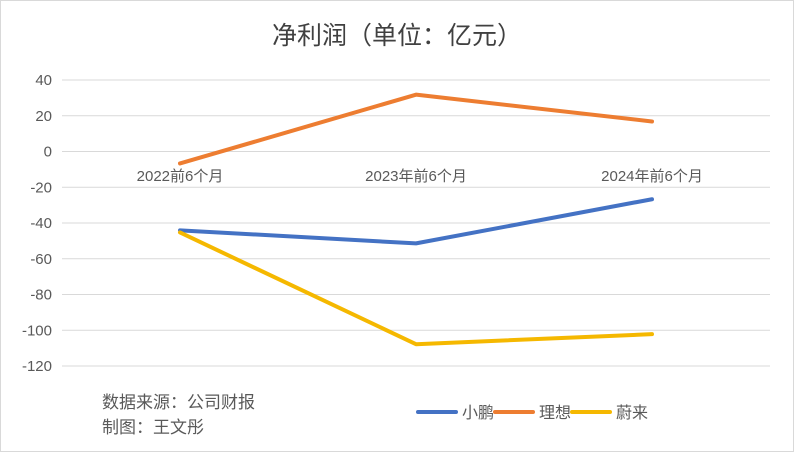 This screenshot has width=794, height=452. Describe the element at coordinates (43, 116) in the screenshot. I see `y-tick-label: 20` at that location.